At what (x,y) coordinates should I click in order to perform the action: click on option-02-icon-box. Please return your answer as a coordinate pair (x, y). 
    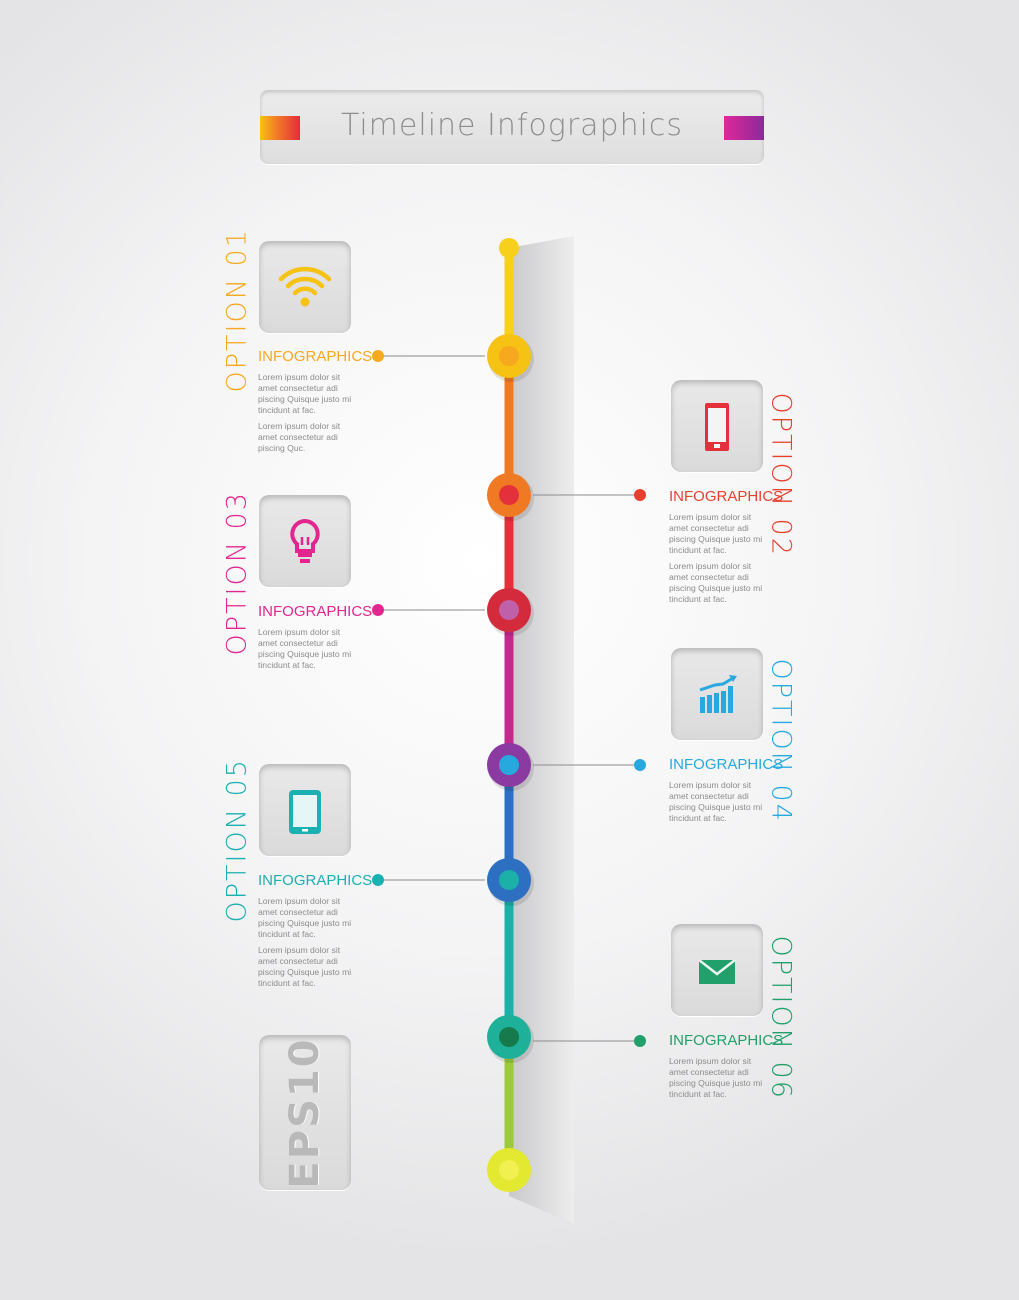
    Looking at the image, I should click on (717, 426).